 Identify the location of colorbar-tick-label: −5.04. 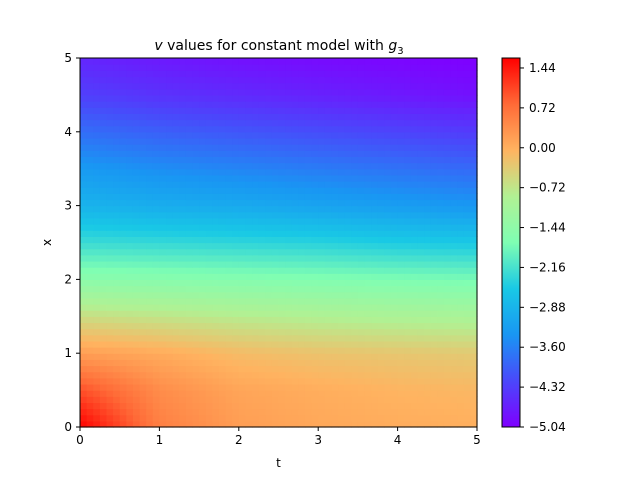
(547, 427).